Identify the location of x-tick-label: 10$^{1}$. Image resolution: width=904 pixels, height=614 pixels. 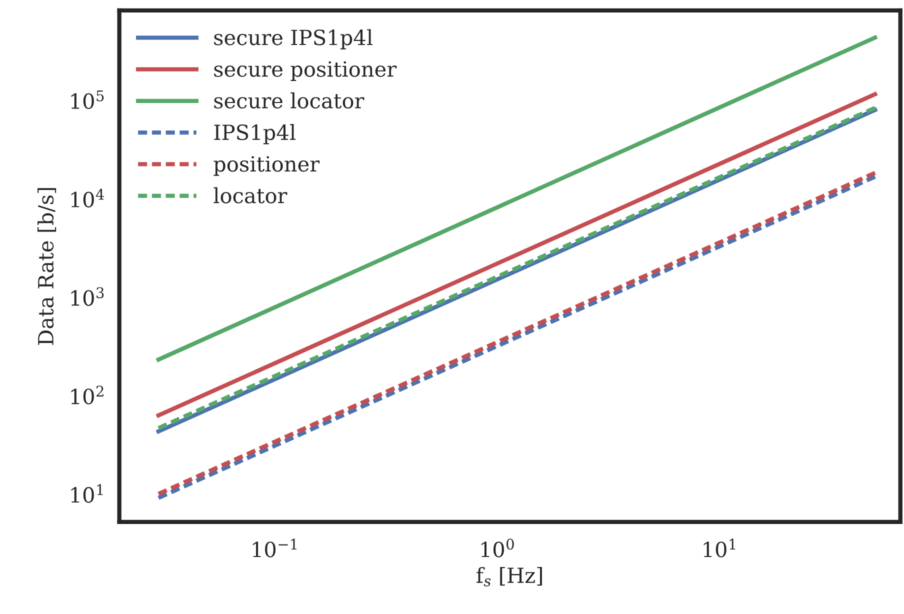
(720, 548).